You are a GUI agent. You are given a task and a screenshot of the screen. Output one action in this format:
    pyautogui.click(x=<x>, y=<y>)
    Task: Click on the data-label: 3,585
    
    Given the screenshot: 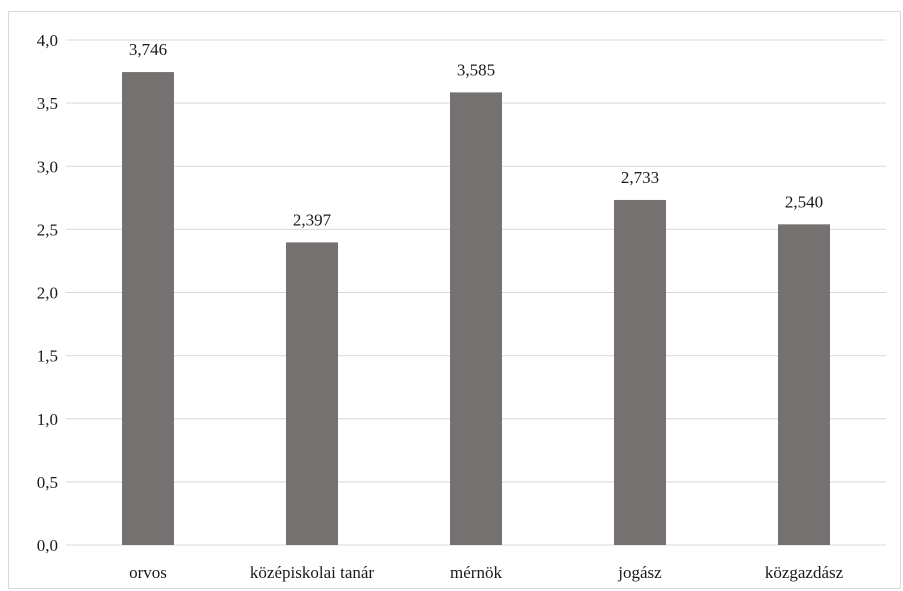 What is the action you would take?
    pyautogui.click(x=476, y=69)
    